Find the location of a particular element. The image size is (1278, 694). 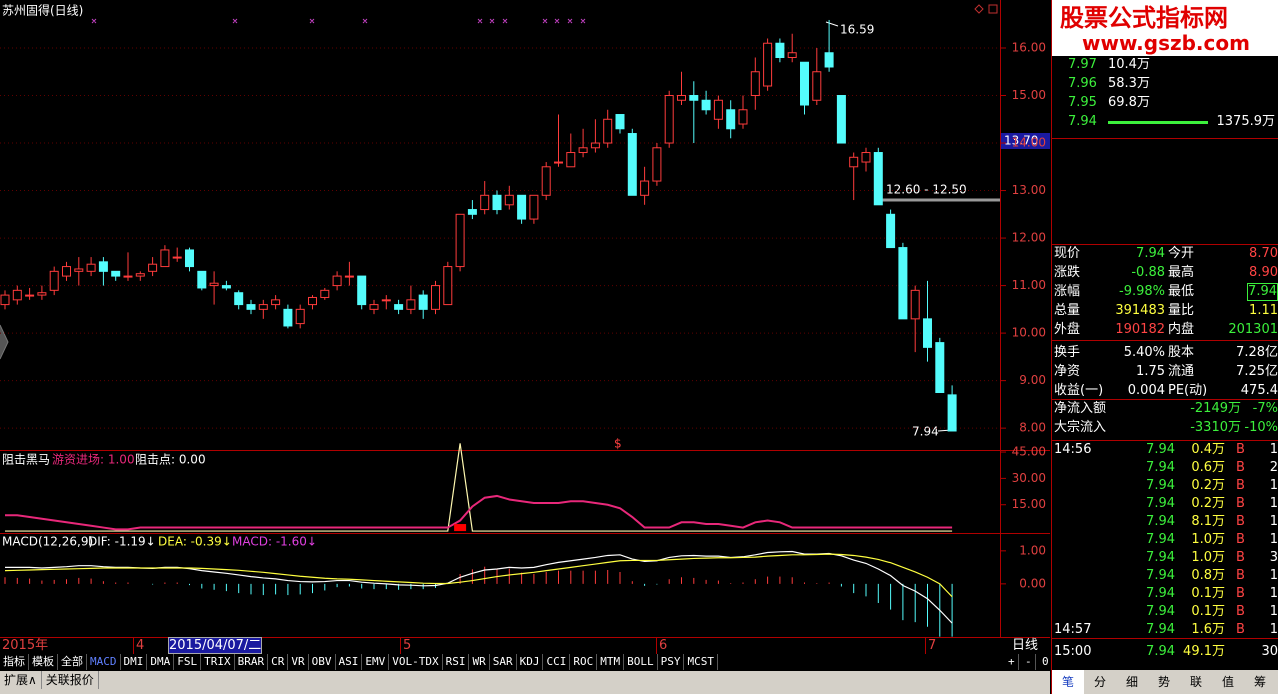

diamond-icon is located at coordinates (979, 9).